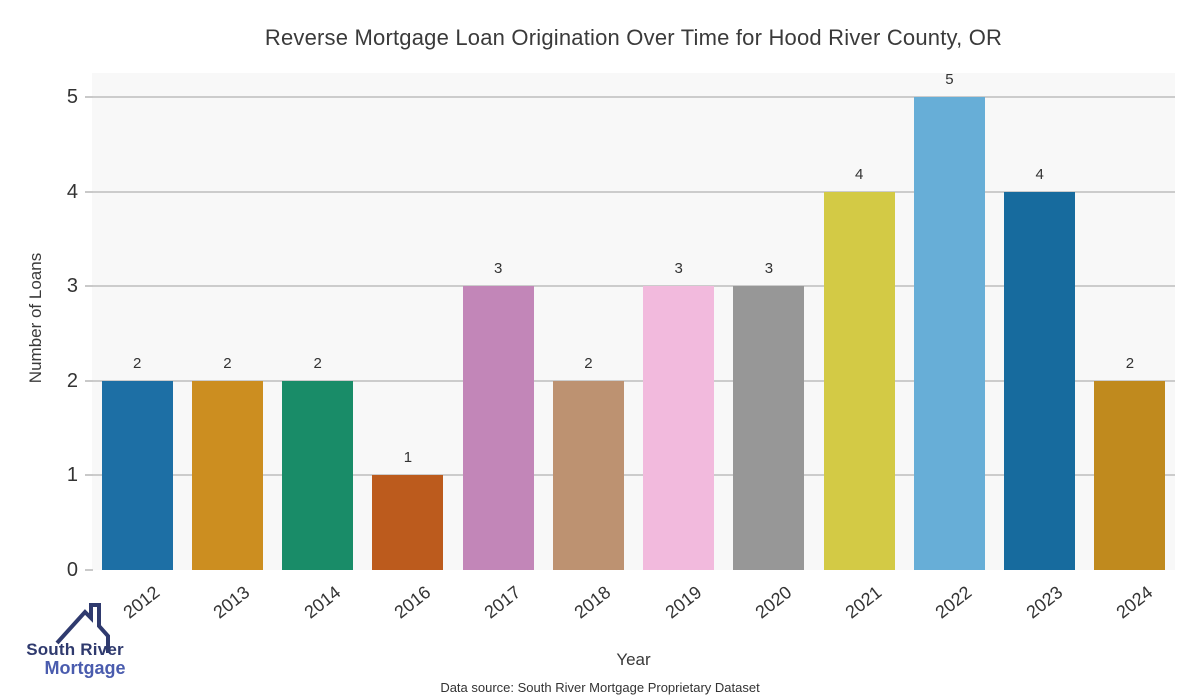 The width and height of the screenshot is (1200, 700). Describe the element at coordinates (72, 286) in the screenshot. I see `y-tick-label-3: 3` at that location.